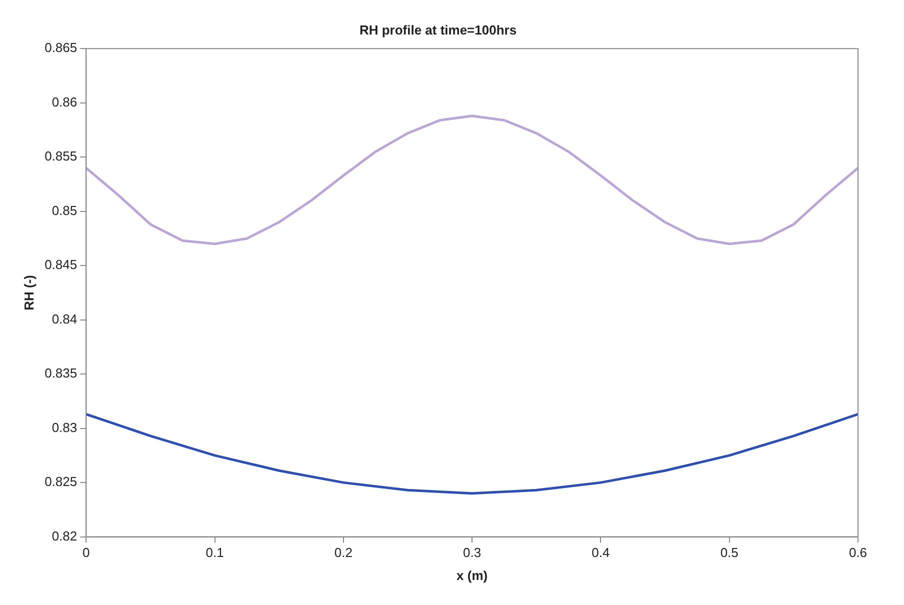 The image size is (904, 605). What do you see at coordinates (438, 30) in the screenshot?
I see `chart-title: RH profile at time=100hrs` at bounding box center [438, 30].